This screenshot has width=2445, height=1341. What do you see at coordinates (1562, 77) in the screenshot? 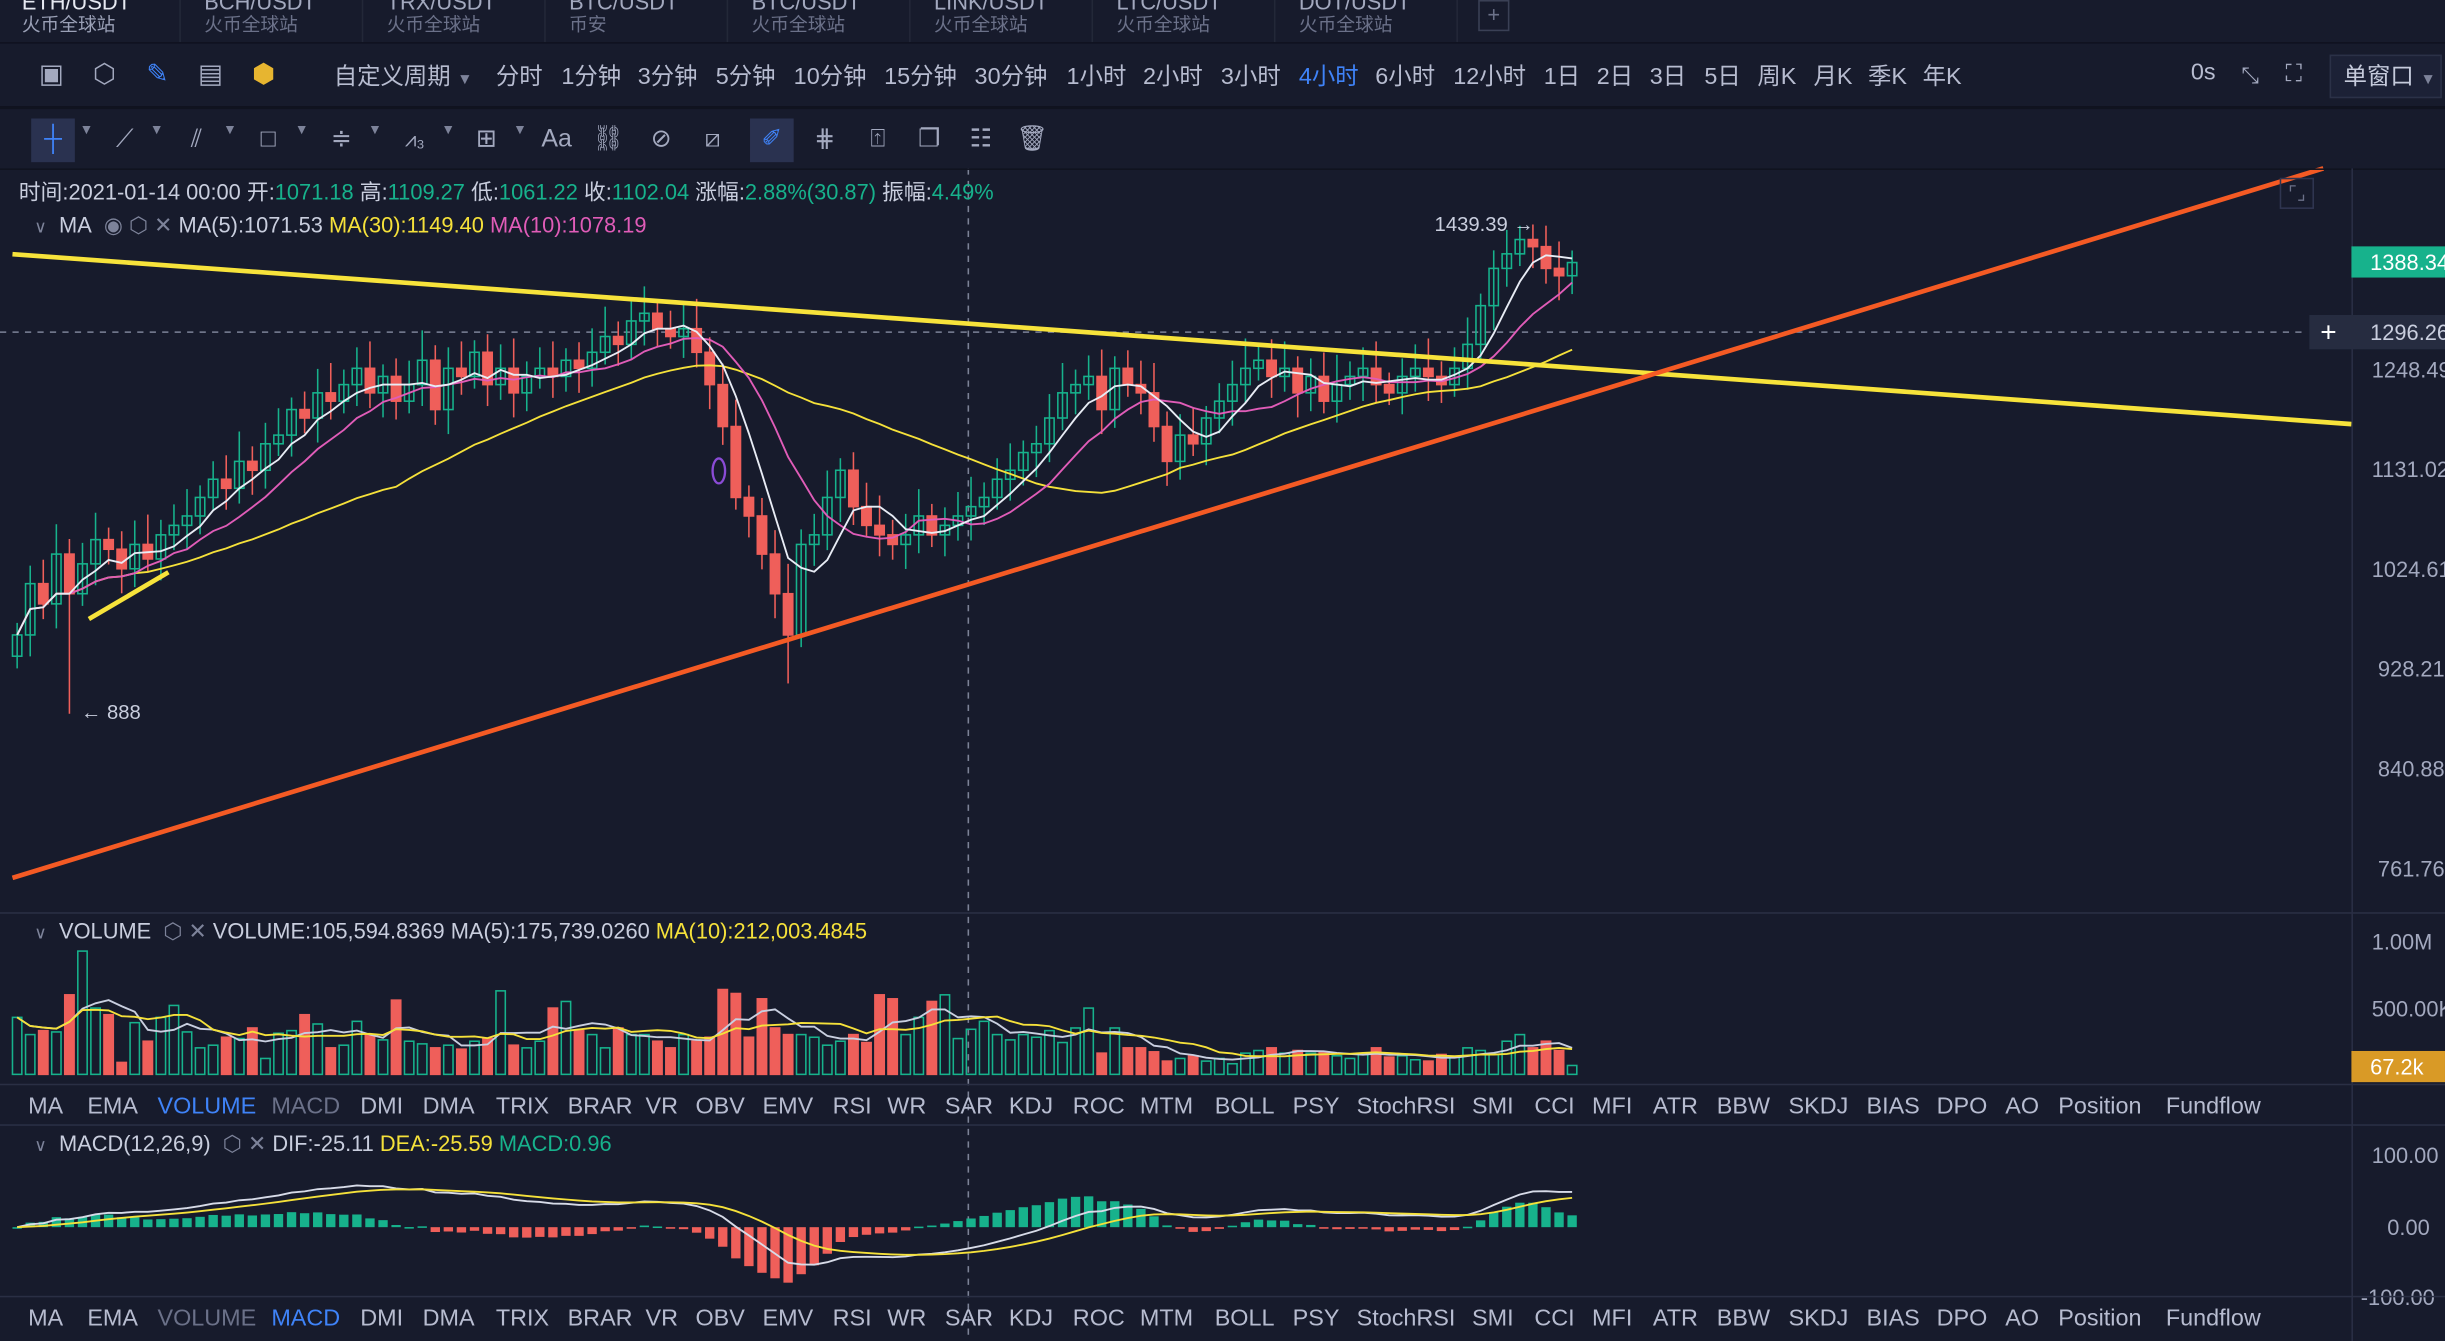
I see `period-option: 1日` at bounding box center [1562, 77].